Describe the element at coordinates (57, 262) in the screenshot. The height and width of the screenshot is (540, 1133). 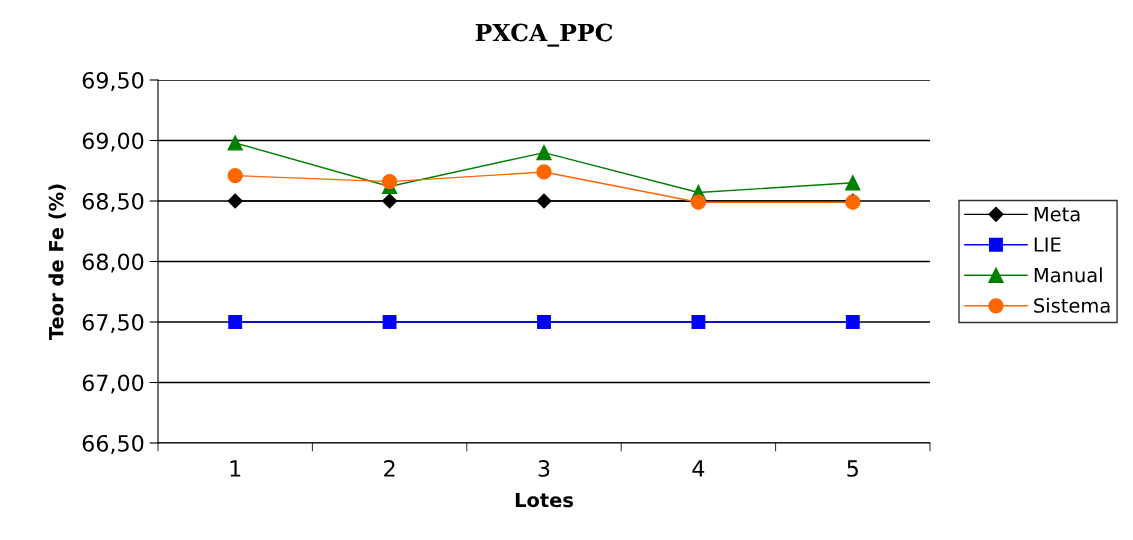
I see `y-axis-title: Teor de Fe (%)` at that location.